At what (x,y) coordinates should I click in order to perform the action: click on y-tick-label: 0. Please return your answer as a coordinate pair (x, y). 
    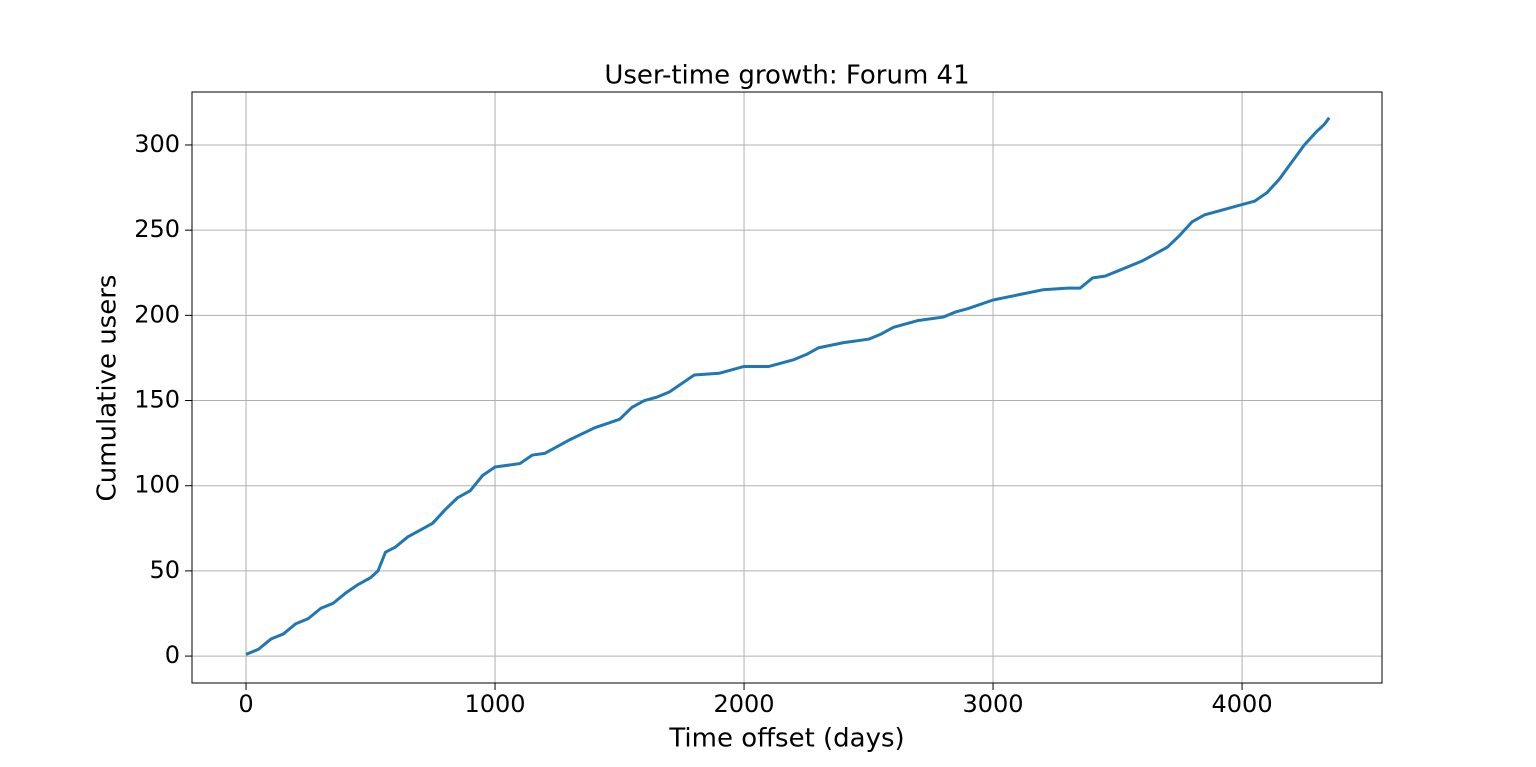
    Looking at the image, I should click on (172, 655).